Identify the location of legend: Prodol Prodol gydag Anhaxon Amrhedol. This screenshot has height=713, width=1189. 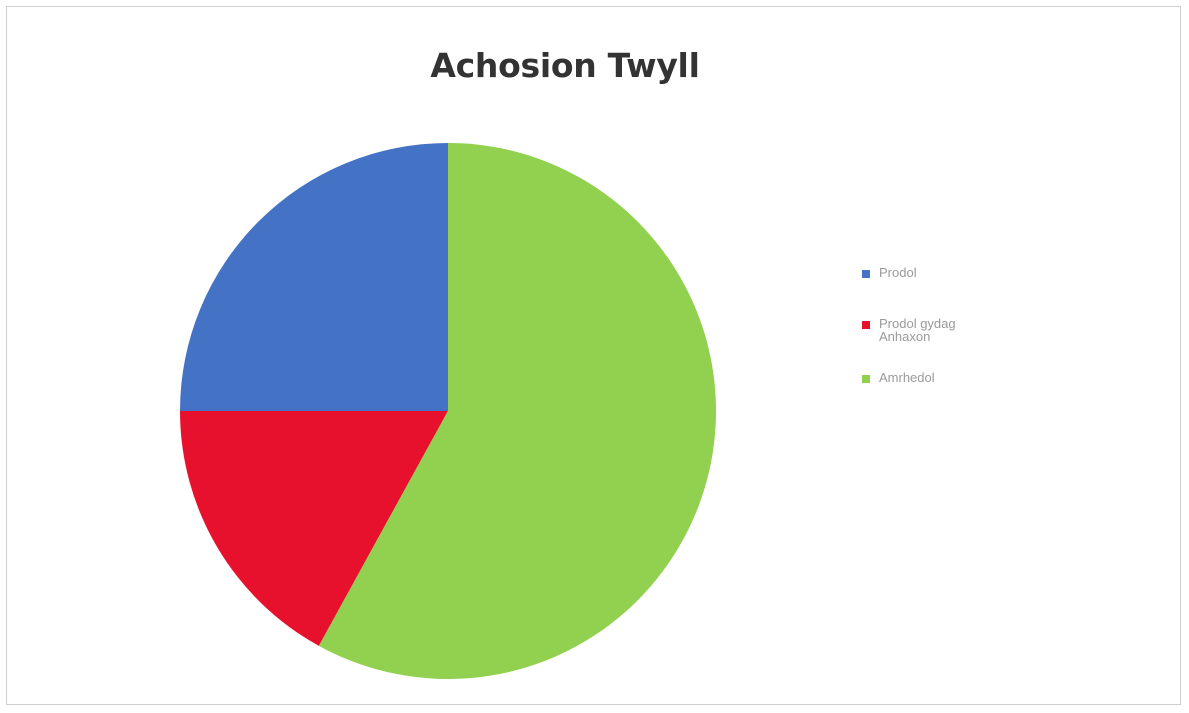
(942, 344).